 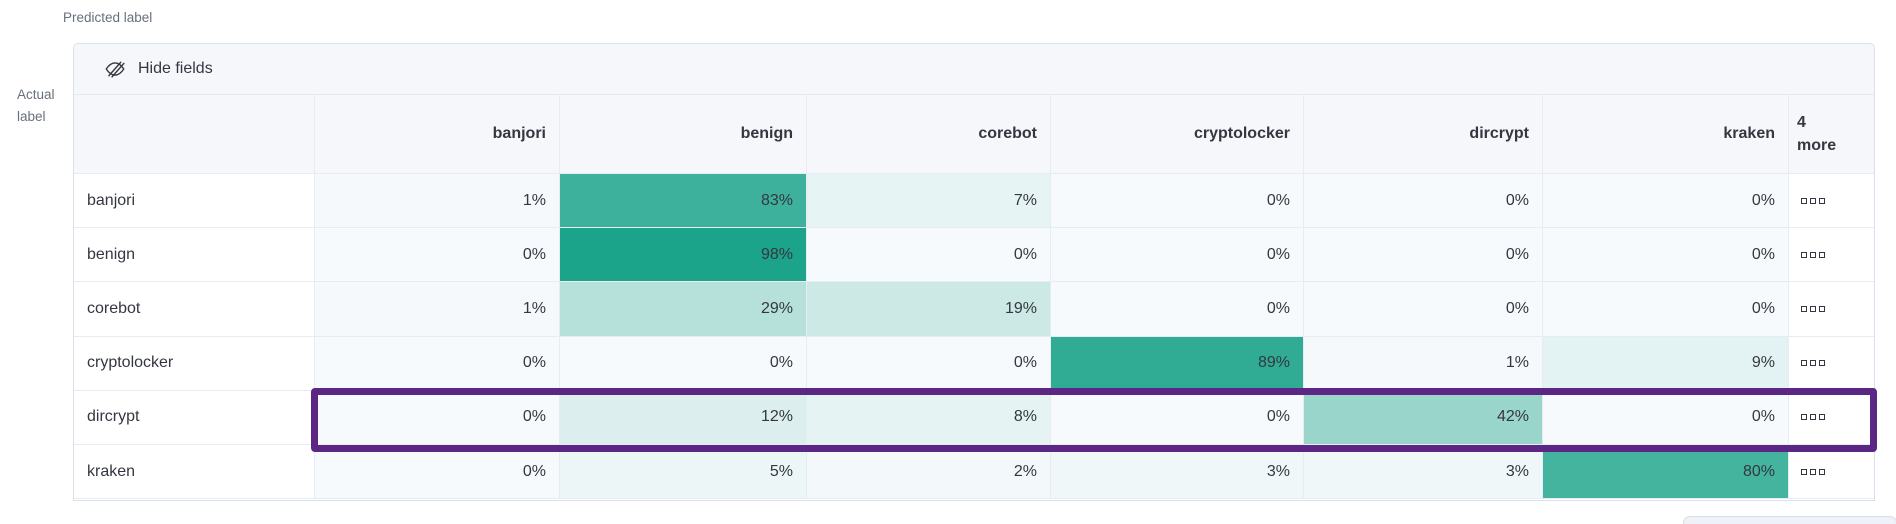 I want to click on actual-label-axis-title: Actual label, so click(x=36, y=105).